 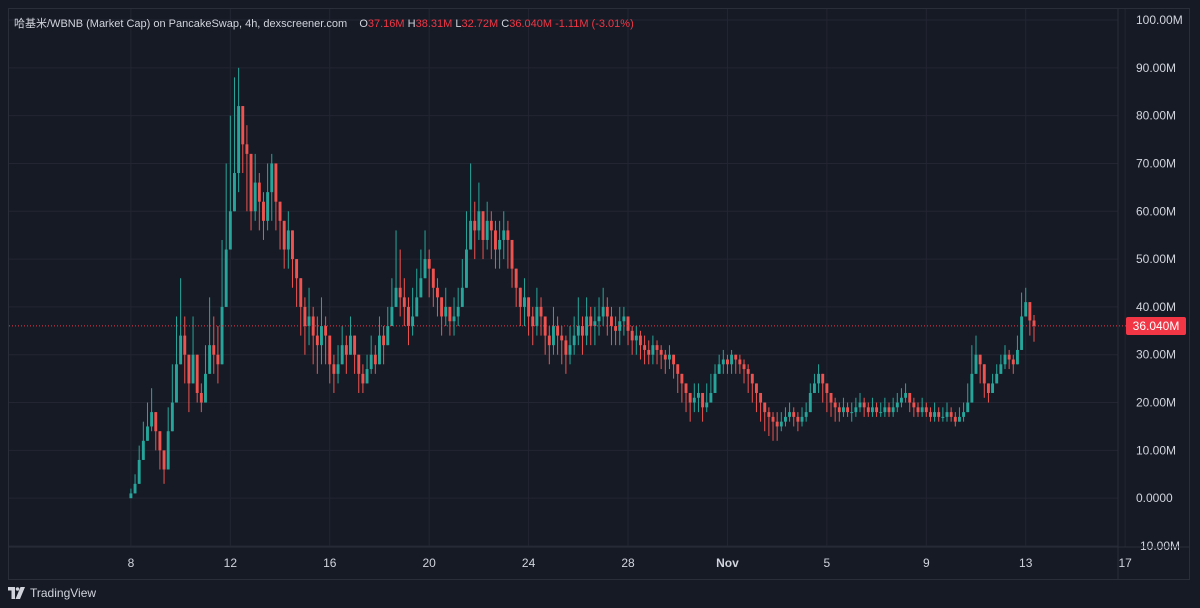 I want to click on y-tick-label: 80.00M, so click(x=1156, y=116).